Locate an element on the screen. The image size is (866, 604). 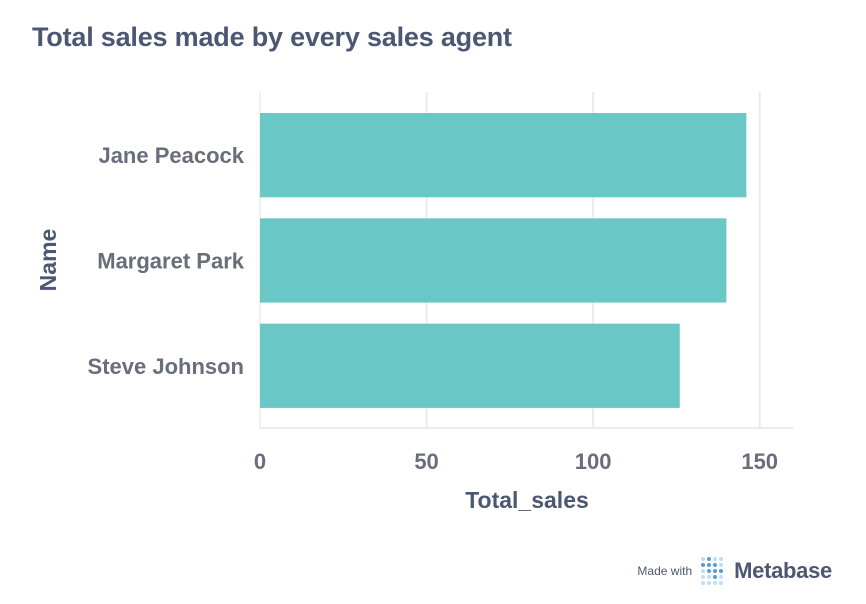
x-axis-label: Total_sales is located at coordinates (527, 500).